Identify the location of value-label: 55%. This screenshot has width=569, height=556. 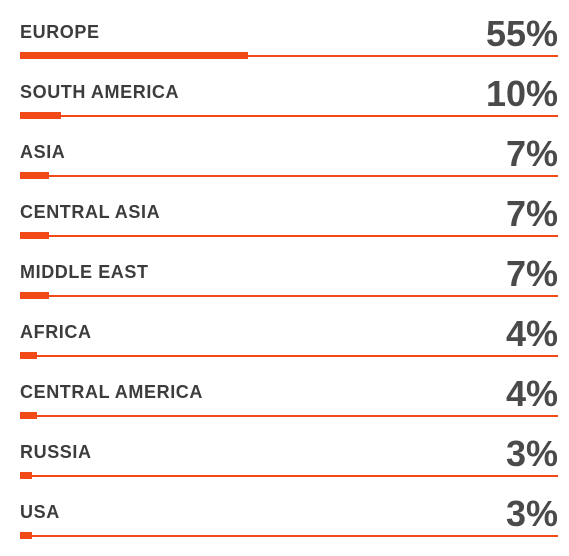
(521, 33).